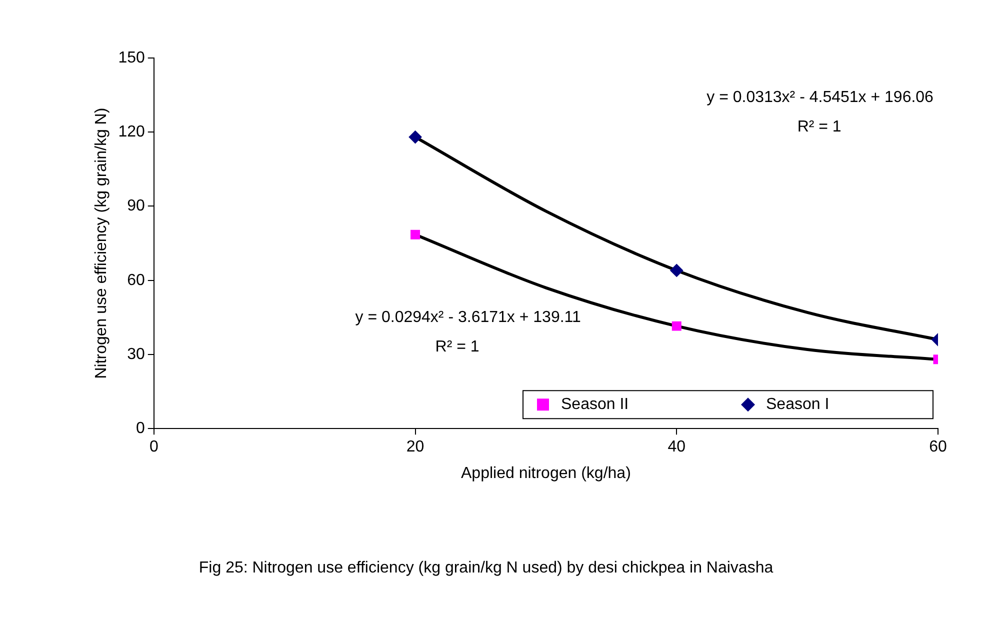  What do you see at coordinates (131, 57) in the screenshot?
I see `y-tick-label: 150` at bounding box center [131, 57].